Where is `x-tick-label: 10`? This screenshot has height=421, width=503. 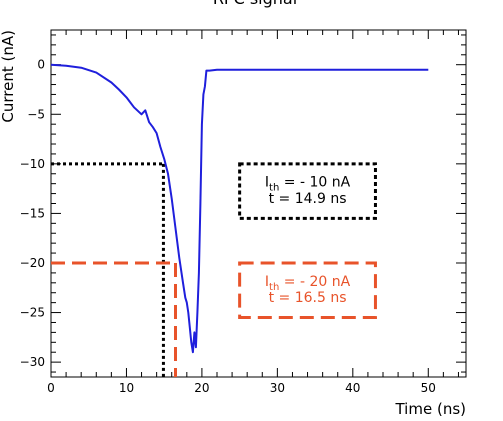 x-tick-label: 10 is located at coordinates (126, 388).